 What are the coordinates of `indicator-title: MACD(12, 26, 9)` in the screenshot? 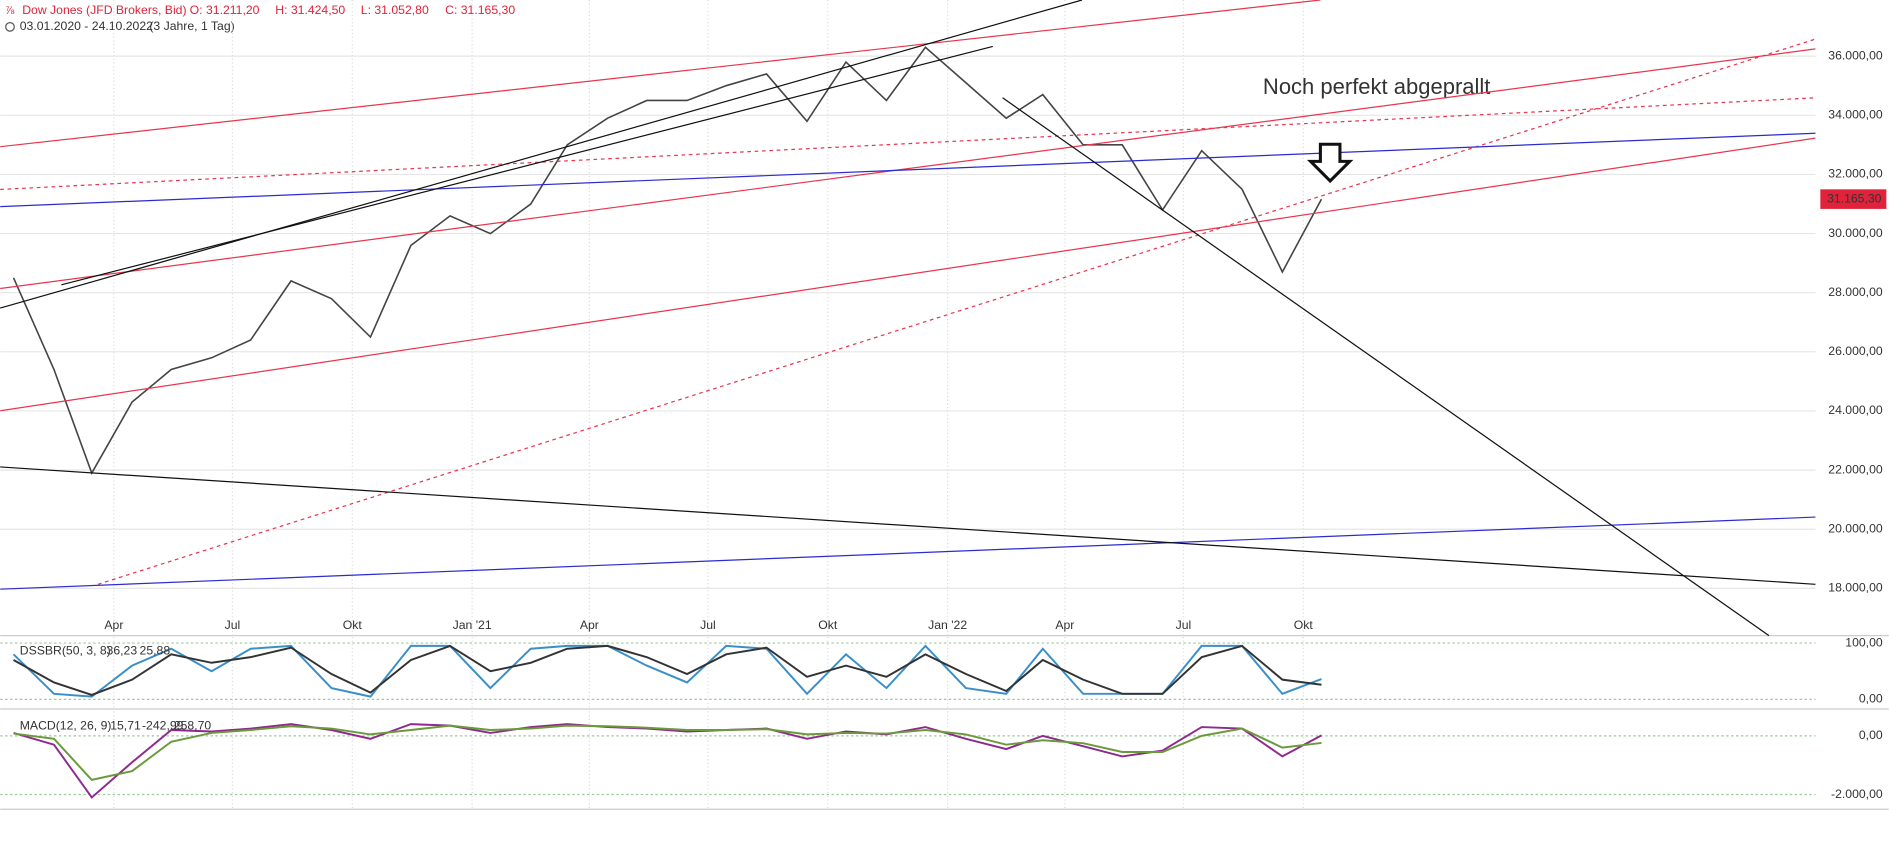 It's located at (66, 725).